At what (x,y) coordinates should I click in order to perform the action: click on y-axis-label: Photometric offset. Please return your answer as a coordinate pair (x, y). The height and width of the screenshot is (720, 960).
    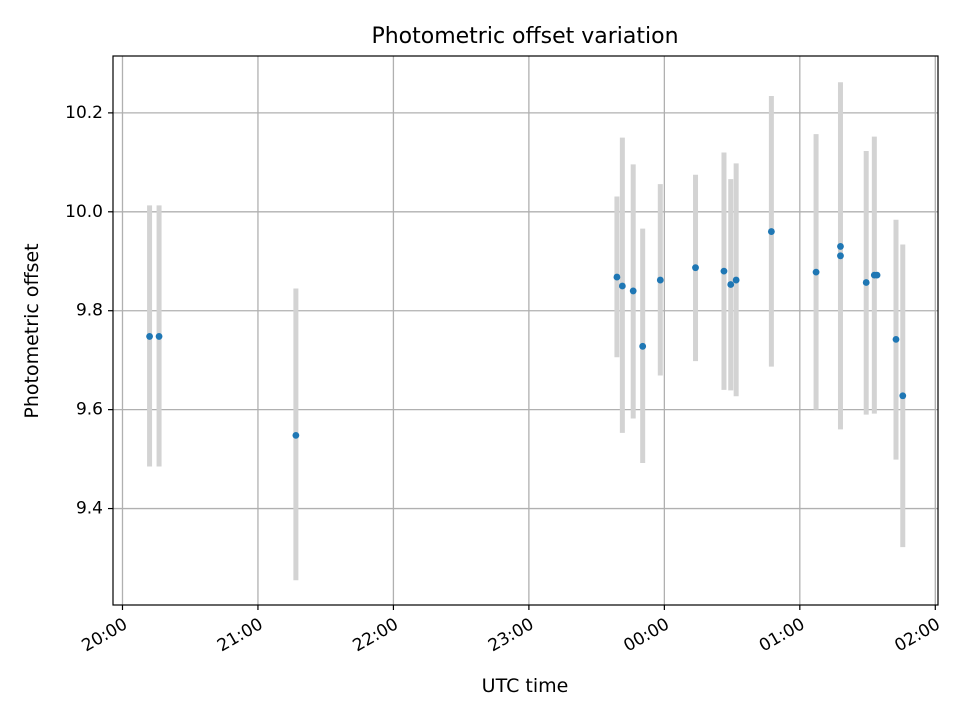
    Looking at the image, I should click on (32, 330).